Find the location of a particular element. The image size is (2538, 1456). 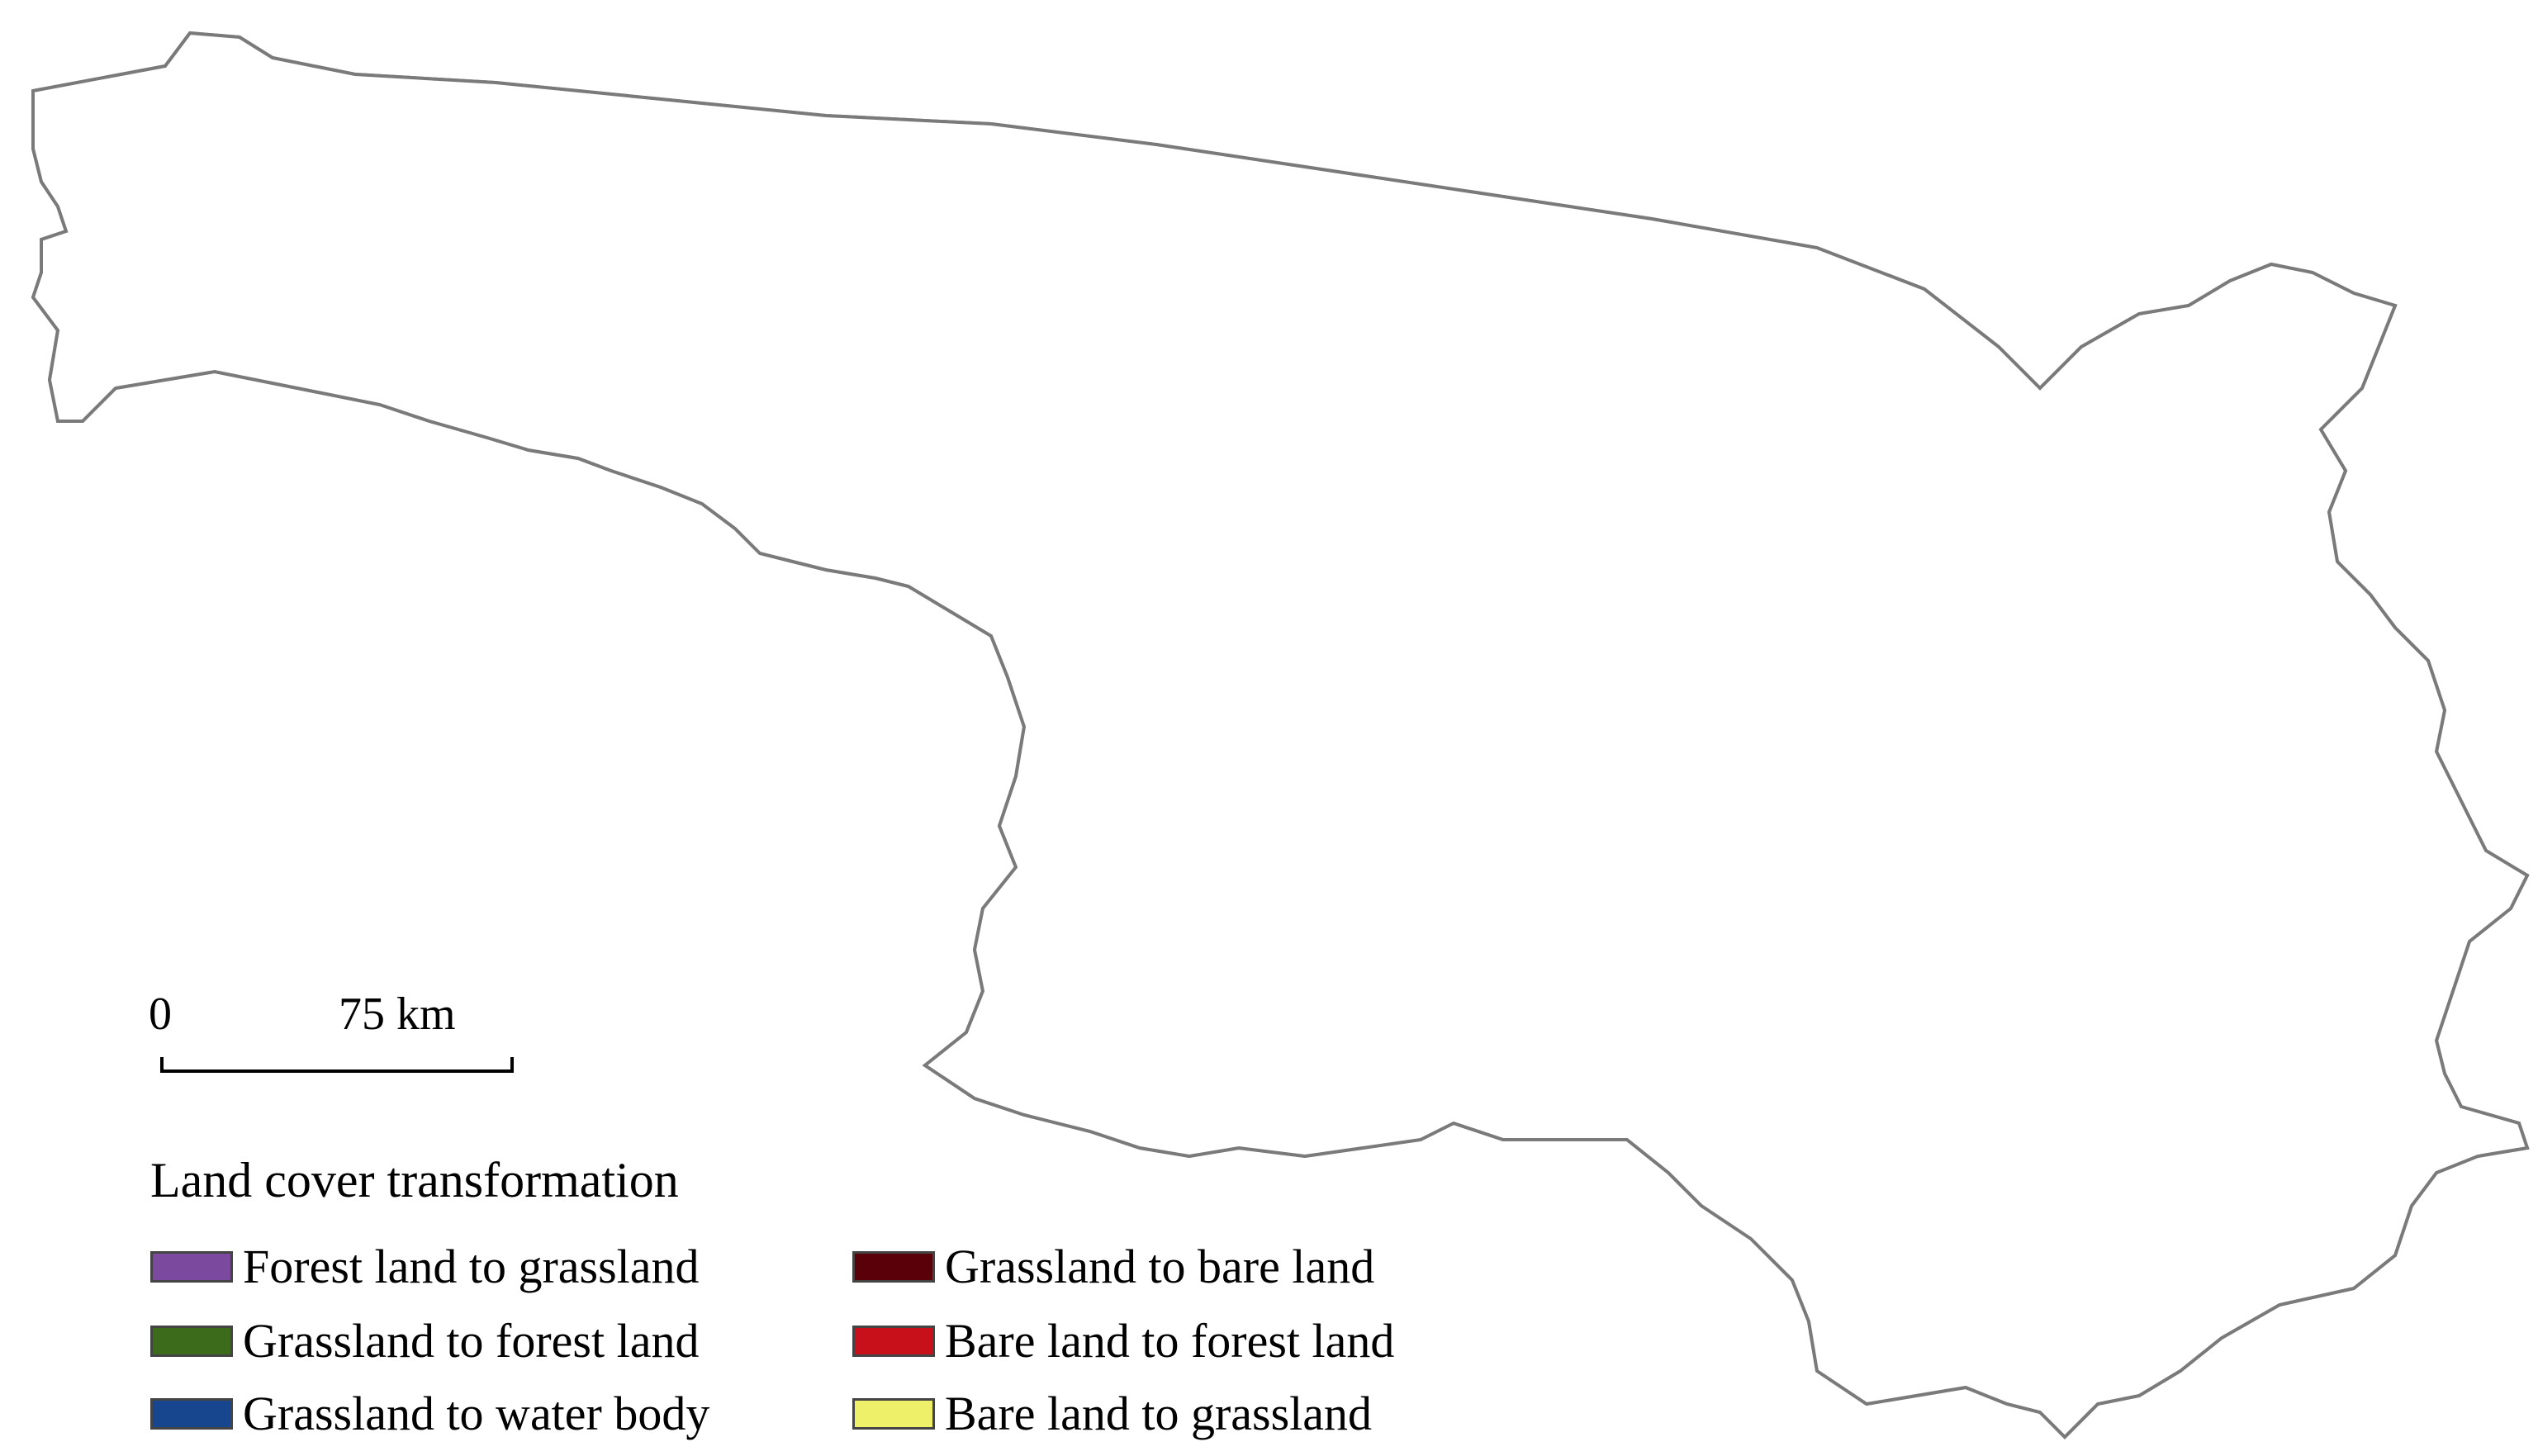

legend-label: Grassland to bare land is located at coordinates (1159, 1267).